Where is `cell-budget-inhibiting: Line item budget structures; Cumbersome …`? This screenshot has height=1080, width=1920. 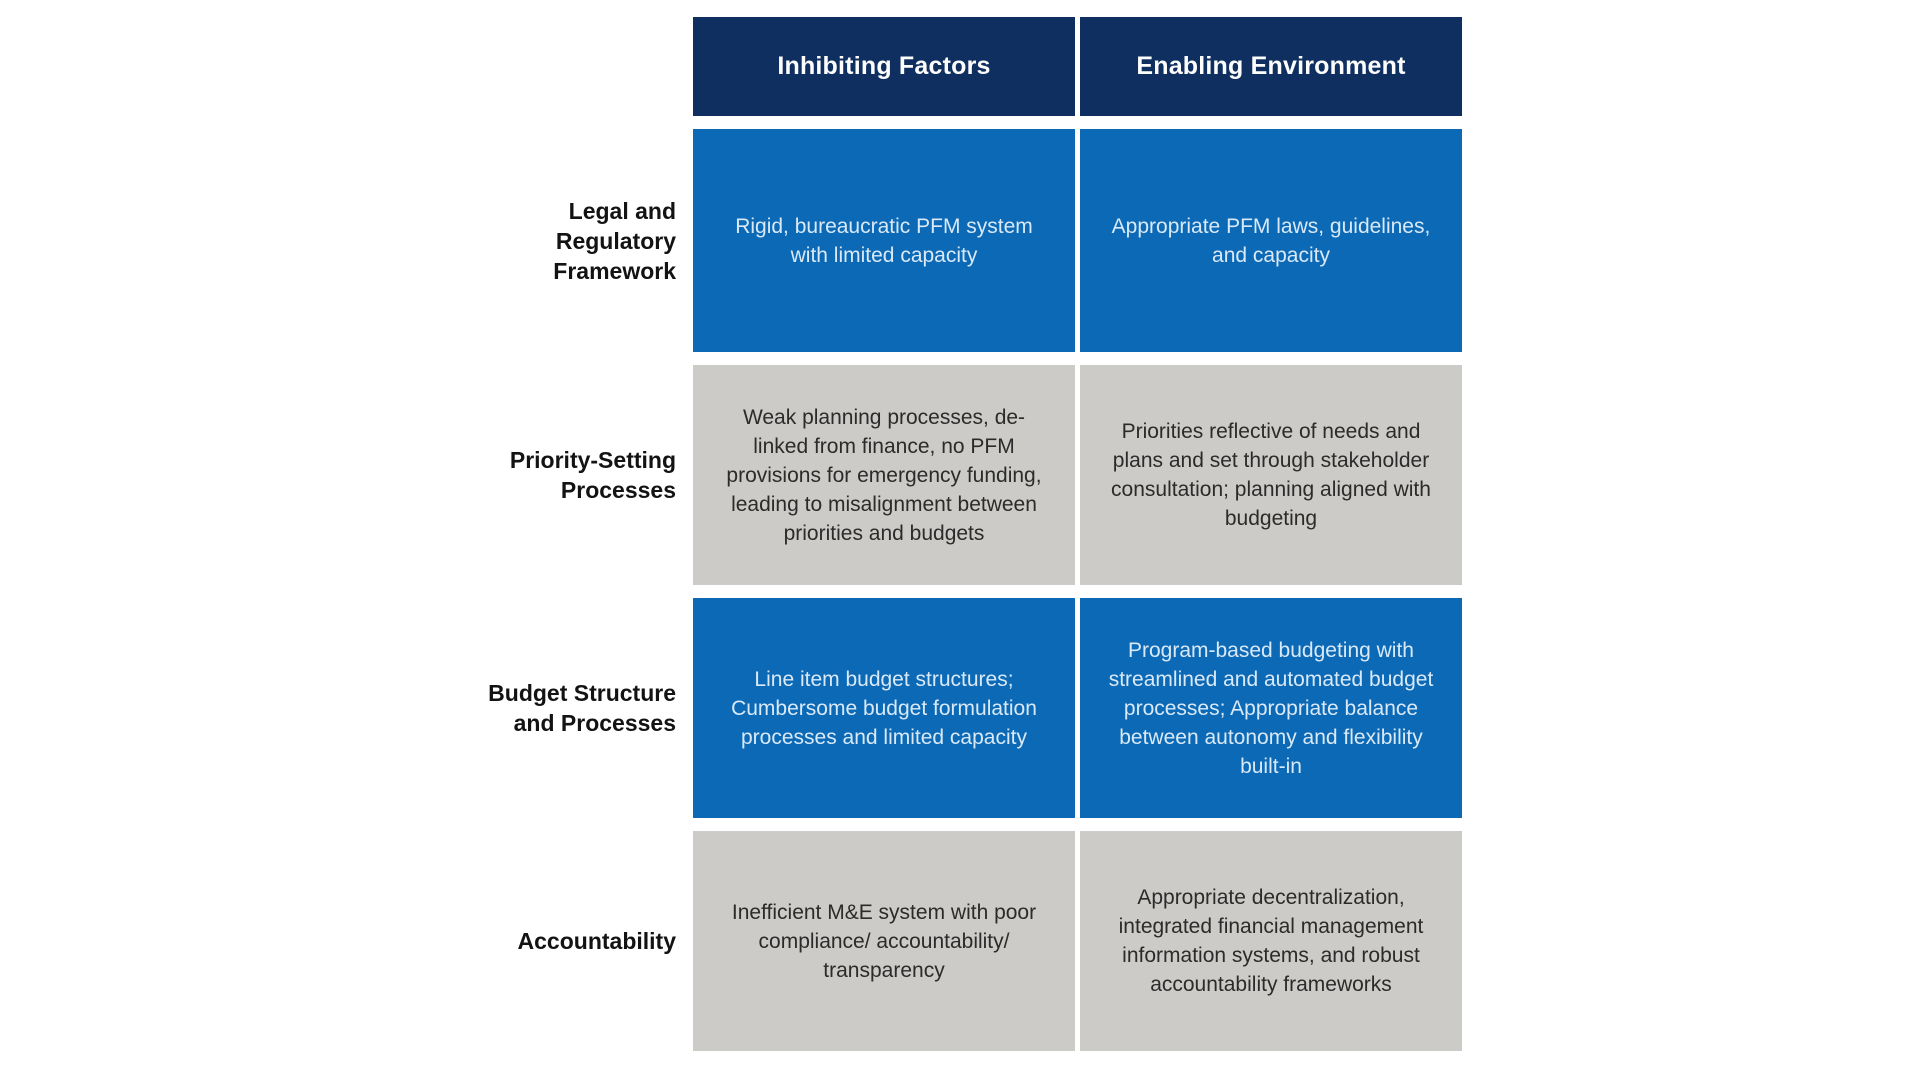
cell-budget-inhibiting: Line item budget structures; Cumbersome … is located at coordinates (884, 708).